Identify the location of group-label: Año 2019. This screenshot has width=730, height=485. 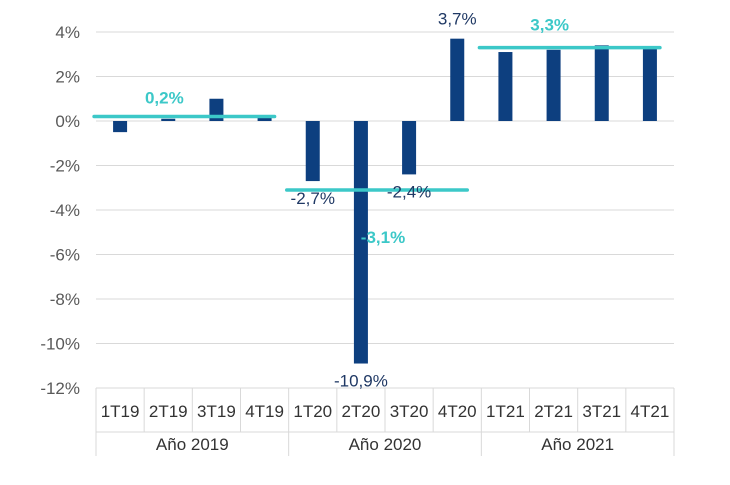
(192, 444).